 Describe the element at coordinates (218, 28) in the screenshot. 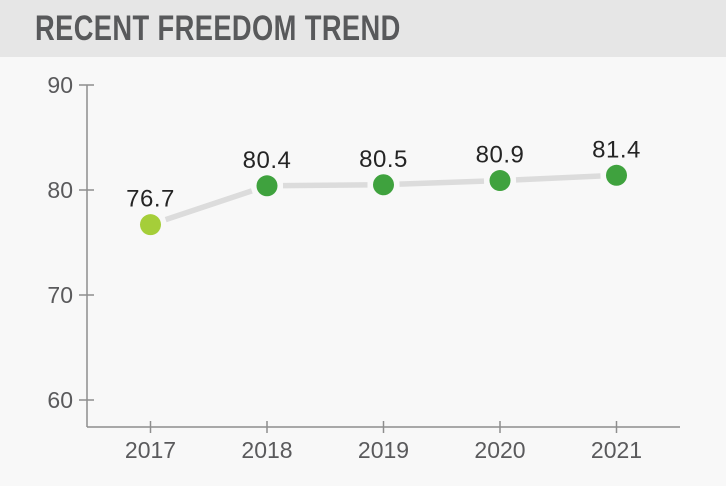

I see `chart-title: RECENT FREEDOM TREND` at that location.